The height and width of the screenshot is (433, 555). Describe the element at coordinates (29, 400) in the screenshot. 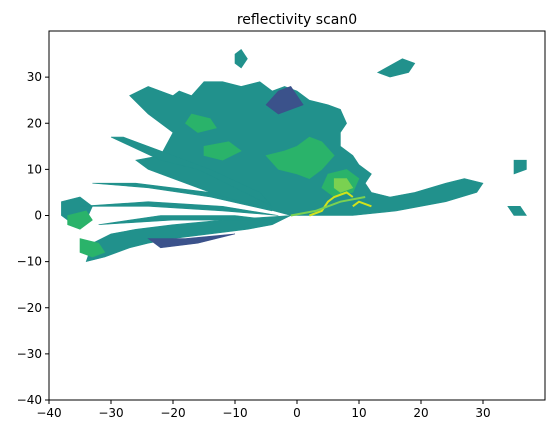

I see `y-tick-label: −40` at that location.